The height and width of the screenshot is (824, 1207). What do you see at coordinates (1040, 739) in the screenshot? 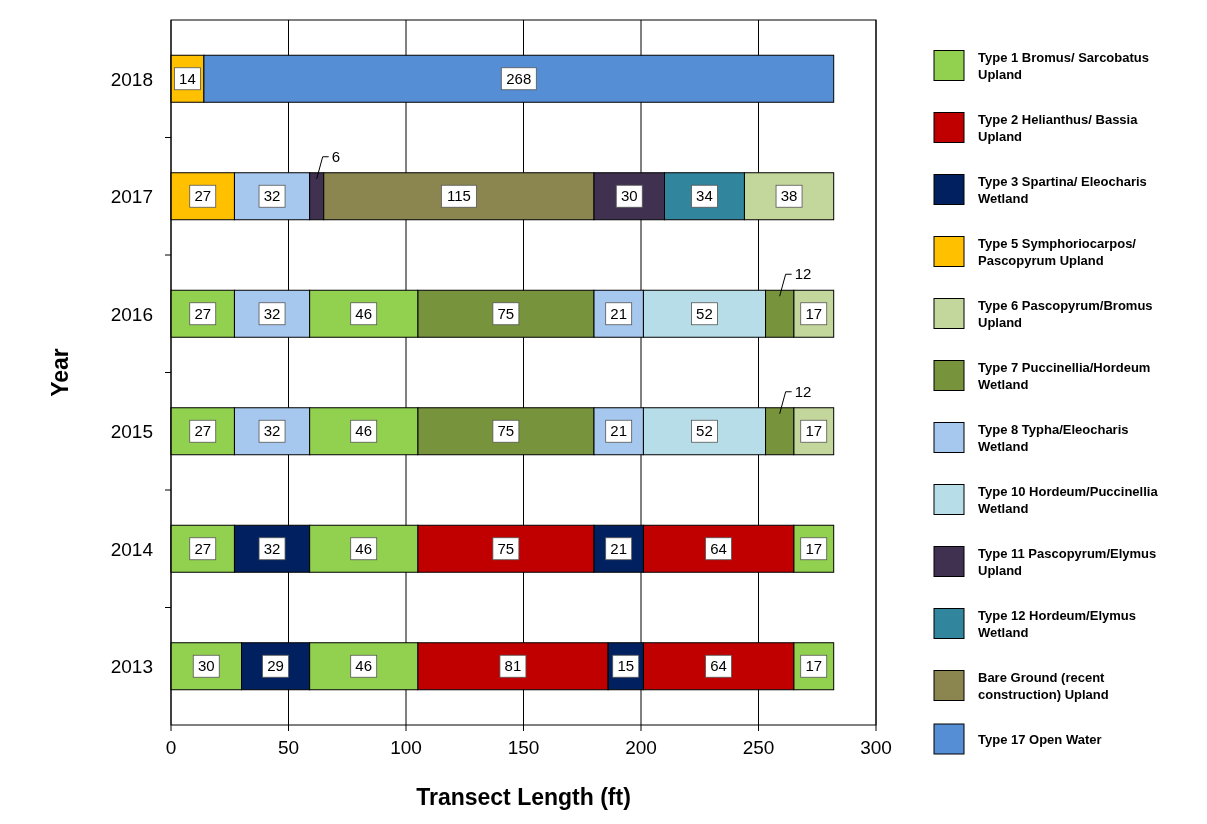
I see `legend-label: Type 17 Open Water` at bounding box center [1040, 739].